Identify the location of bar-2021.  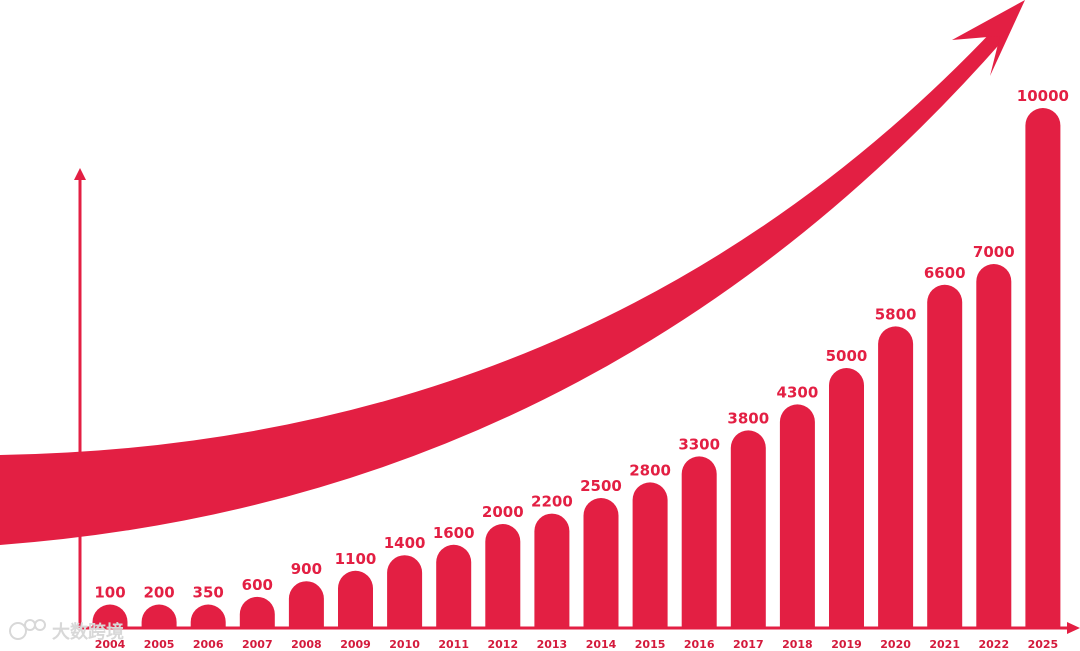
(945, 456).